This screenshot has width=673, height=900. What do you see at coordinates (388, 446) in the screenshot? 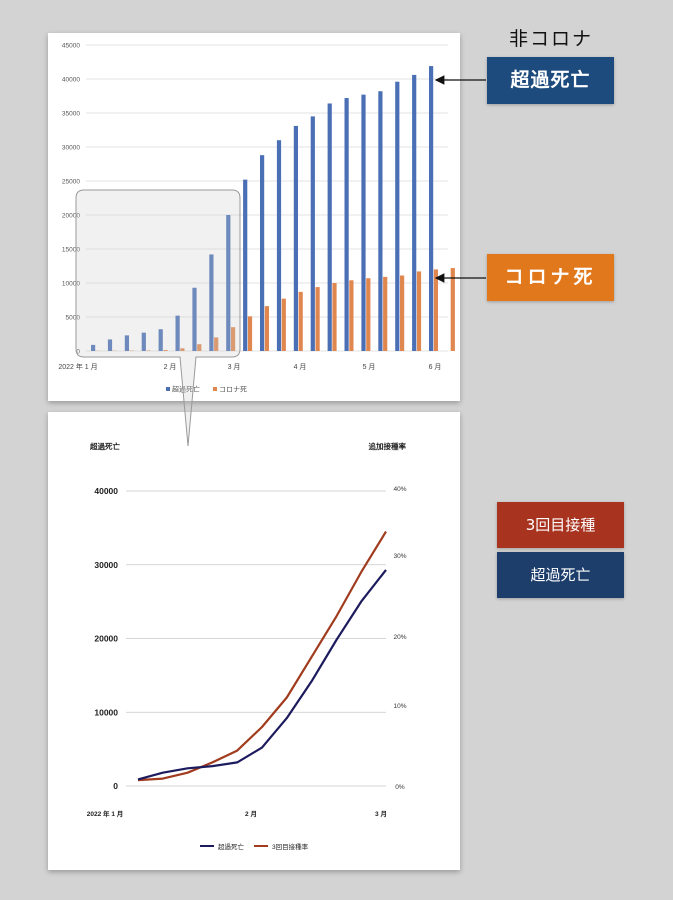
I see `right-axis-title: 追加接種率` at bounding box center [388, 446].